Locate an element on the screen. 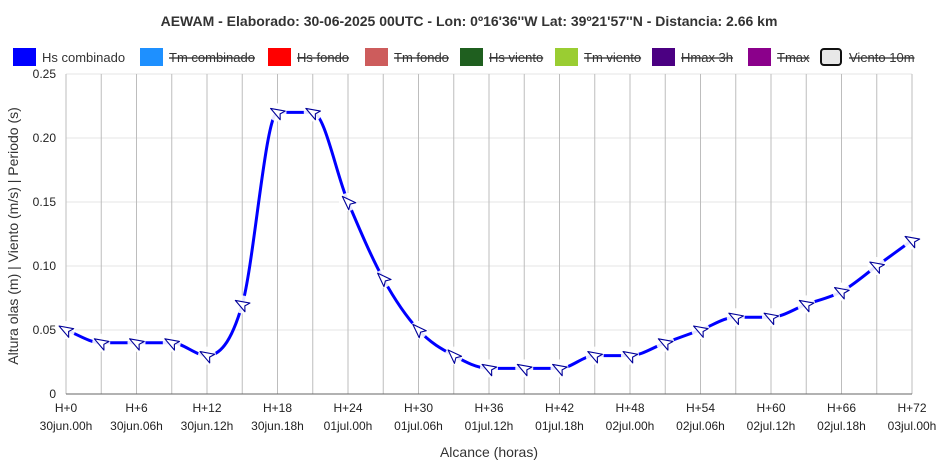 Image resolution: width=939 pixels, height=466 pixels. x-tick-date-label: 02jul.00h is located at coordinates (630, 426).